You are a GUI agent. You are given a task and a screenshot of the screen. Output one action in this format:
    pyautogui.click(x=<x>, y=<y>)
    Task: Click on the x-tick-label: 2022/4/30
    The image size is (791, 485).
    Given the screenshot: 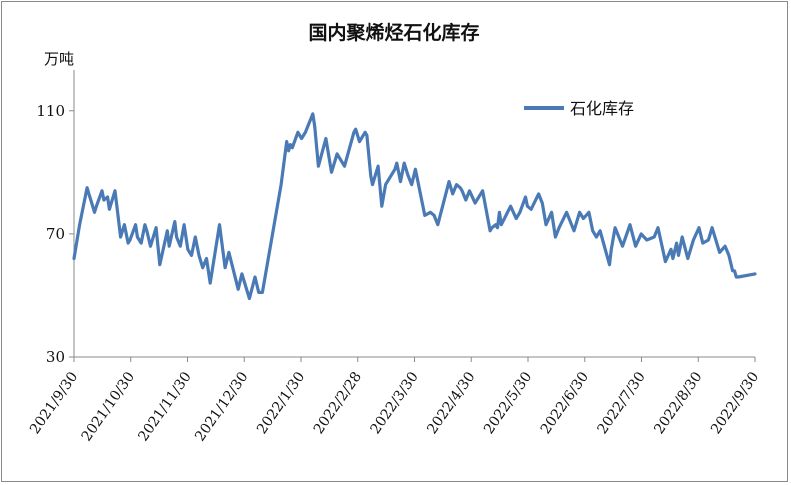 What is the action you would take?
    pyautogui.click(x=451, y=403)
    